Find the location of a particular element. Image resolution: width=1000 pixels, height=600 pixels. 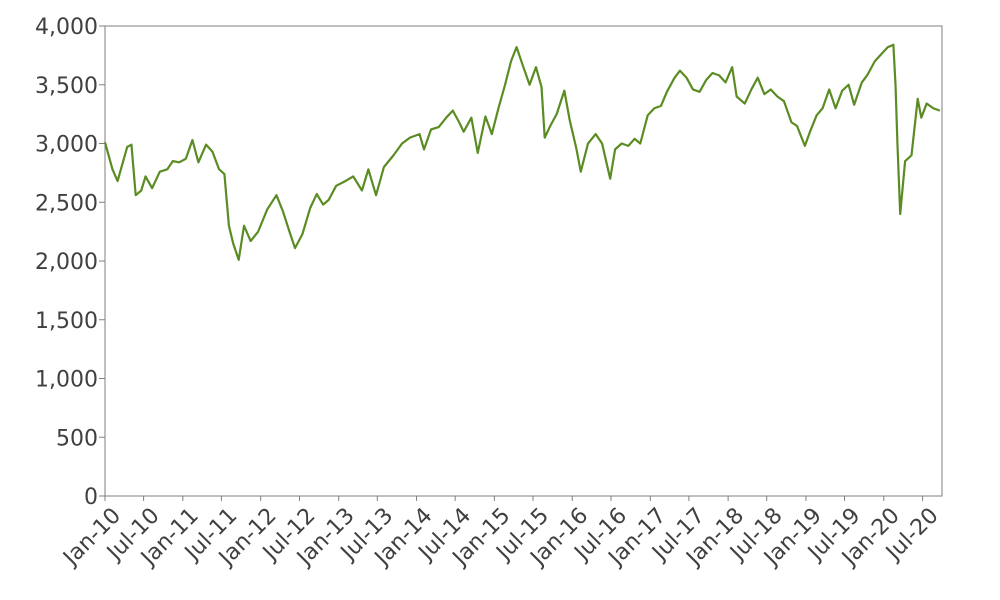

y-tick-label: 1,500 is located at coordinates (66, 321).